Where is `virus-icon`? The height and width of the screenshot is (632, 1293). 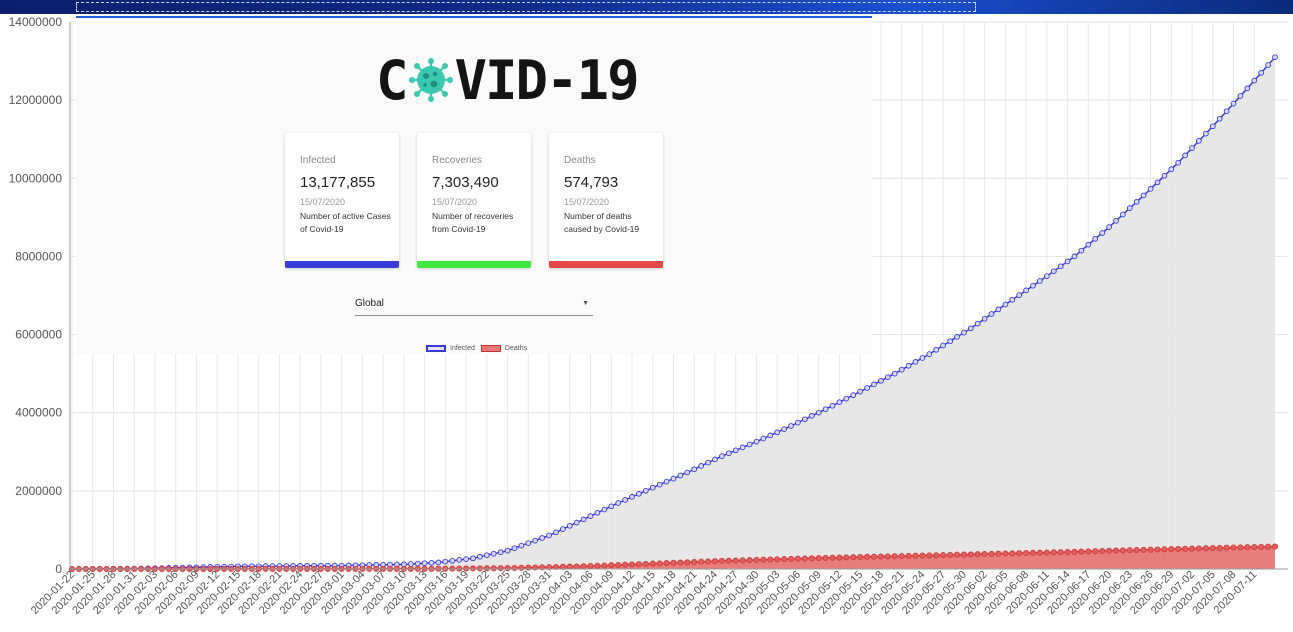 virus-icon is located at coordinates (430, 80).